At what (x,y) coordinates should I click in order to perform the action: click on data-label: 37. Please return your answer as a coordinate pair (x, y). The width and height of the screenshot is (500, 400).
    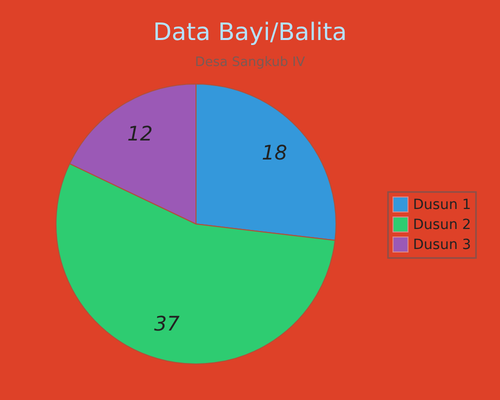
    Looking at the image, I should click on (167, 323).